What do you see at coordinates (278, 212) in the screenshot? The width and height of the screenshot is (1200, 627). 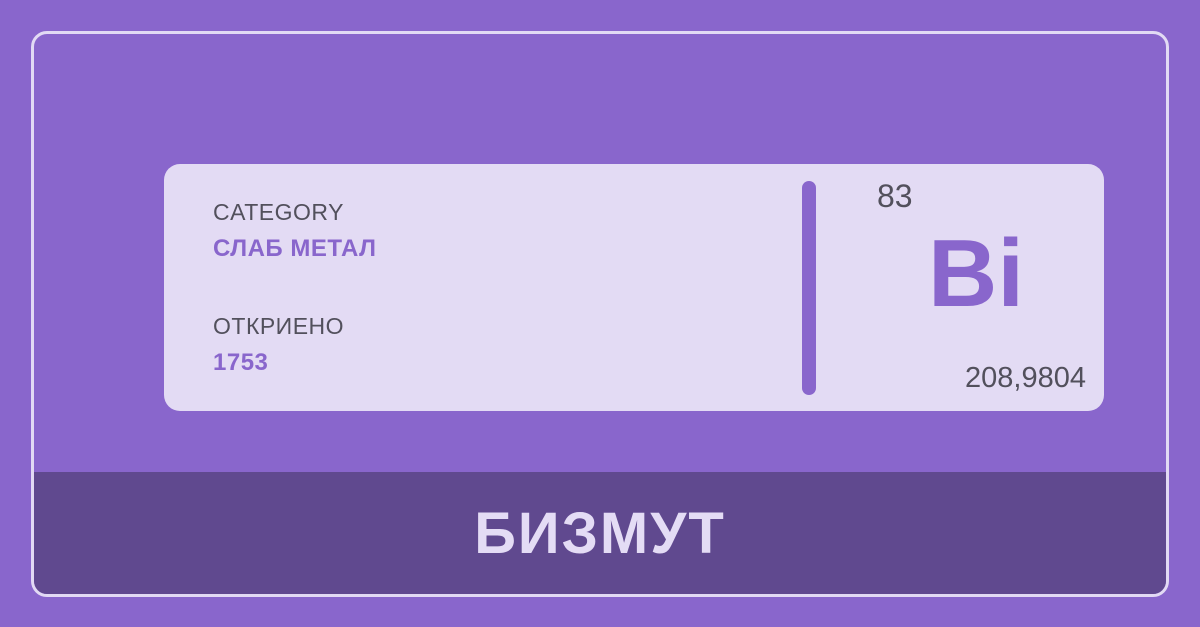 I see `category-label: CATEGORY` at bounding box center [278, 212].